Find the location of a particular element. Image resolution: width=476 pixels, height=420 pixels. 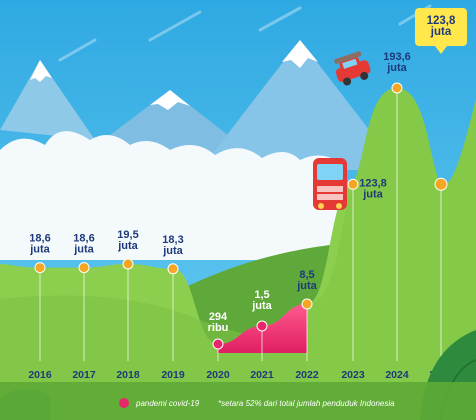

year-label: 2019 is located at coordinates (173, 375).